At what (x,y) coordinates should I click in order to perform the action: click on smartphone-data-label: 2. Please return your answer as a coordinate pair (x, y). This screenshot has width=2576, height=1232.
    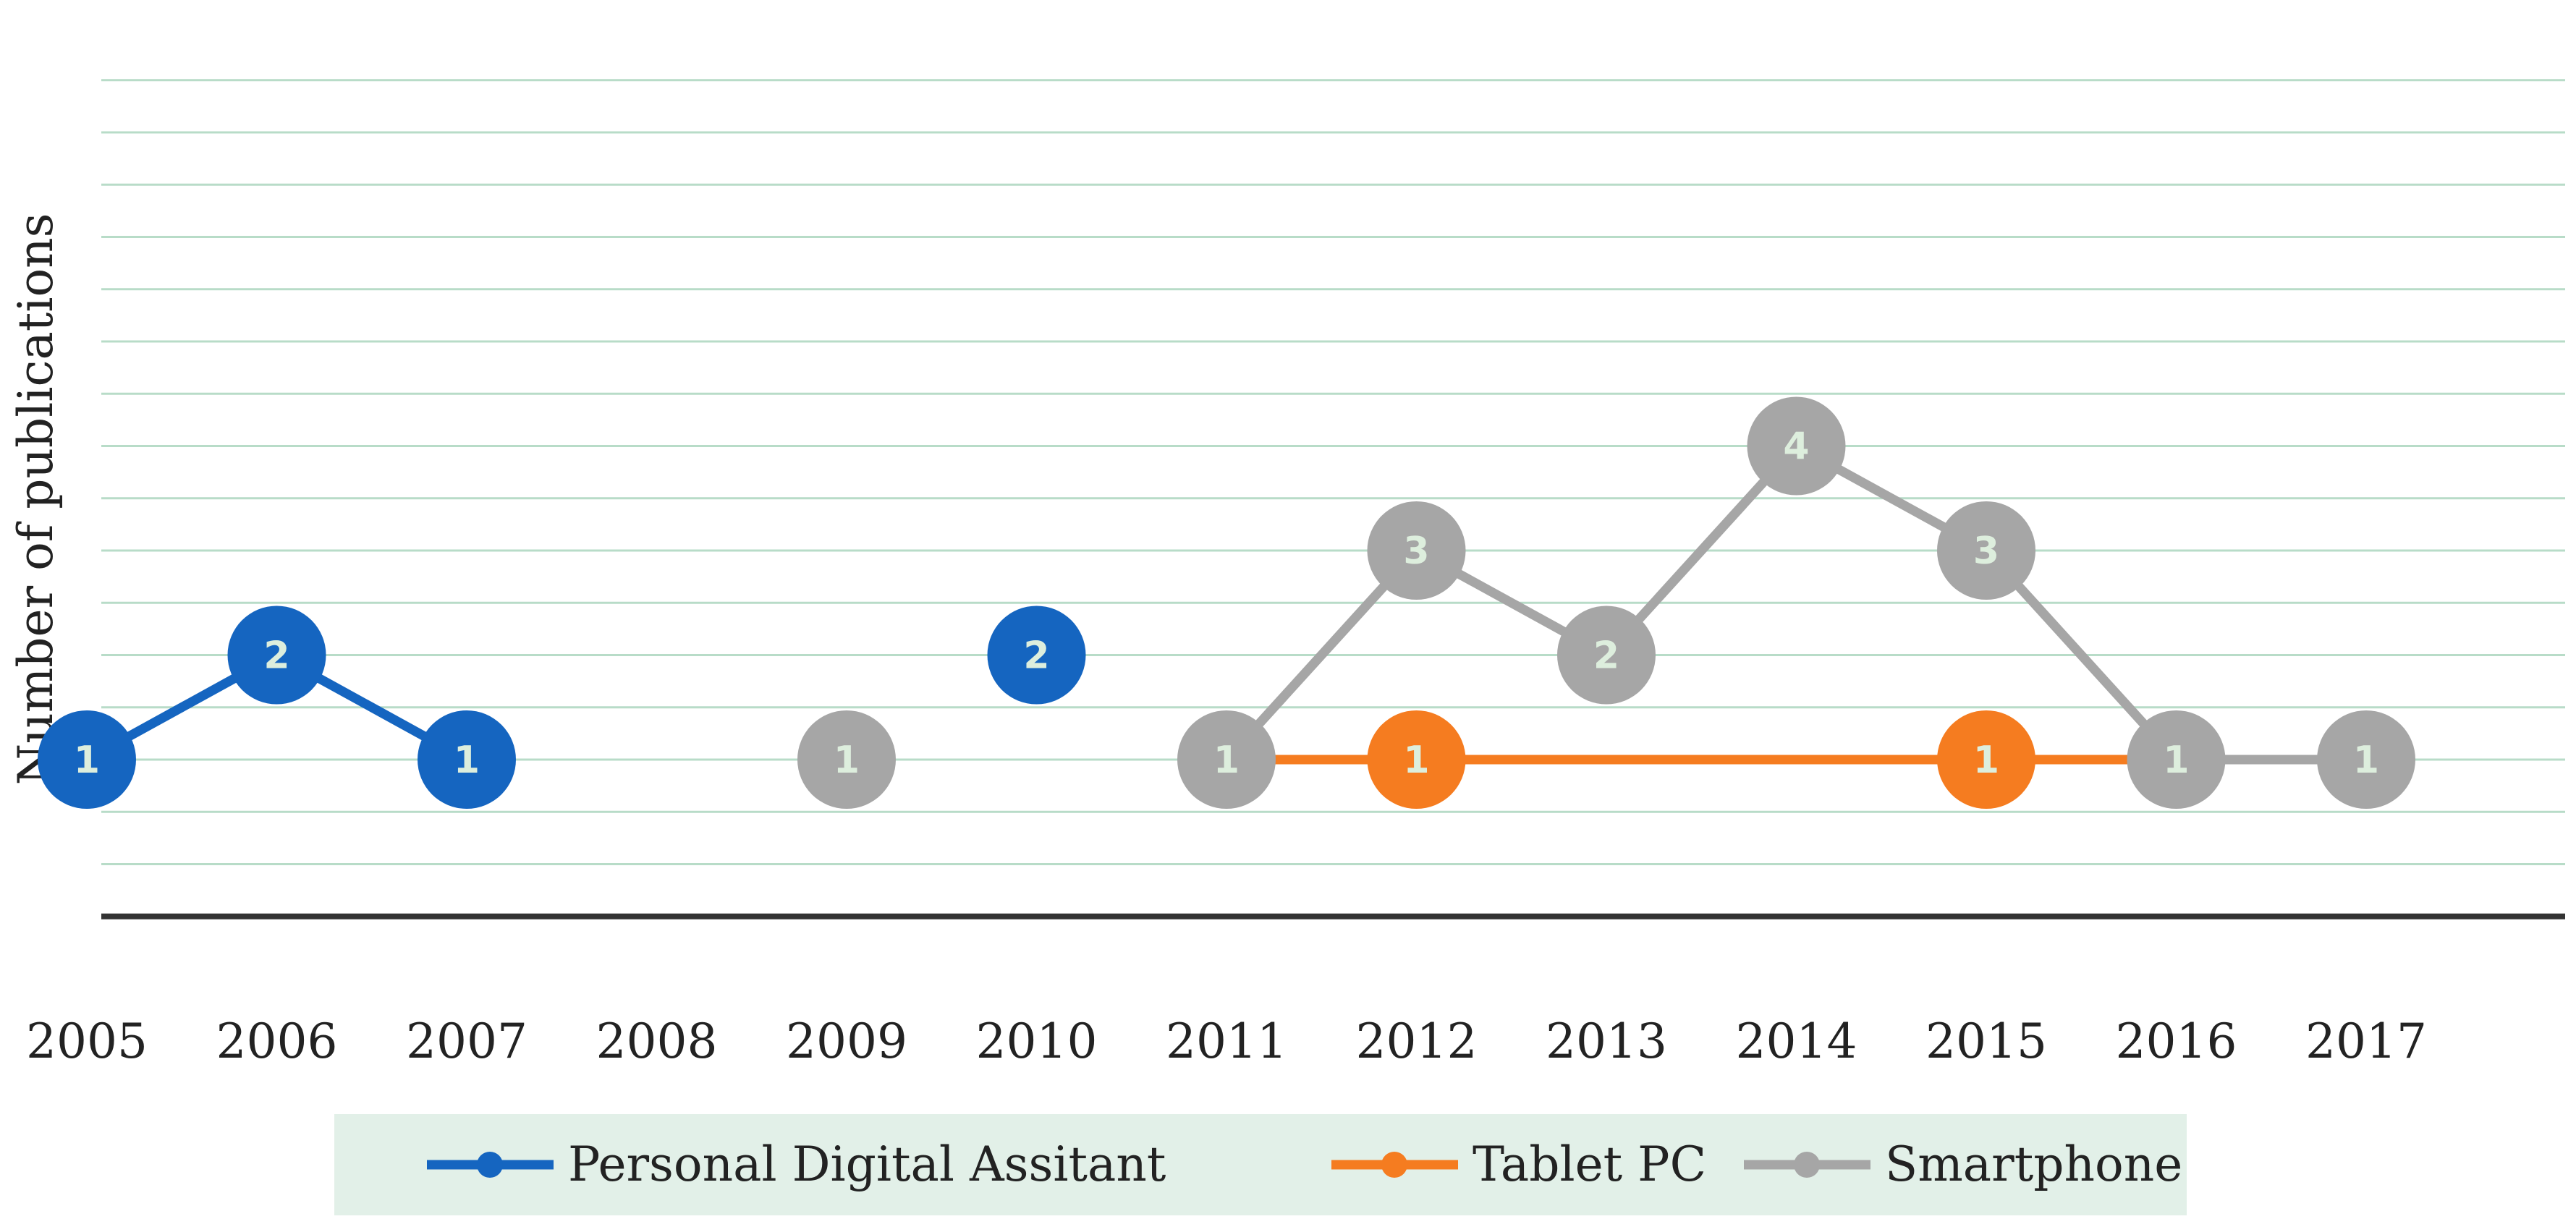
    Looking at the image, I should click on (1606, 656).